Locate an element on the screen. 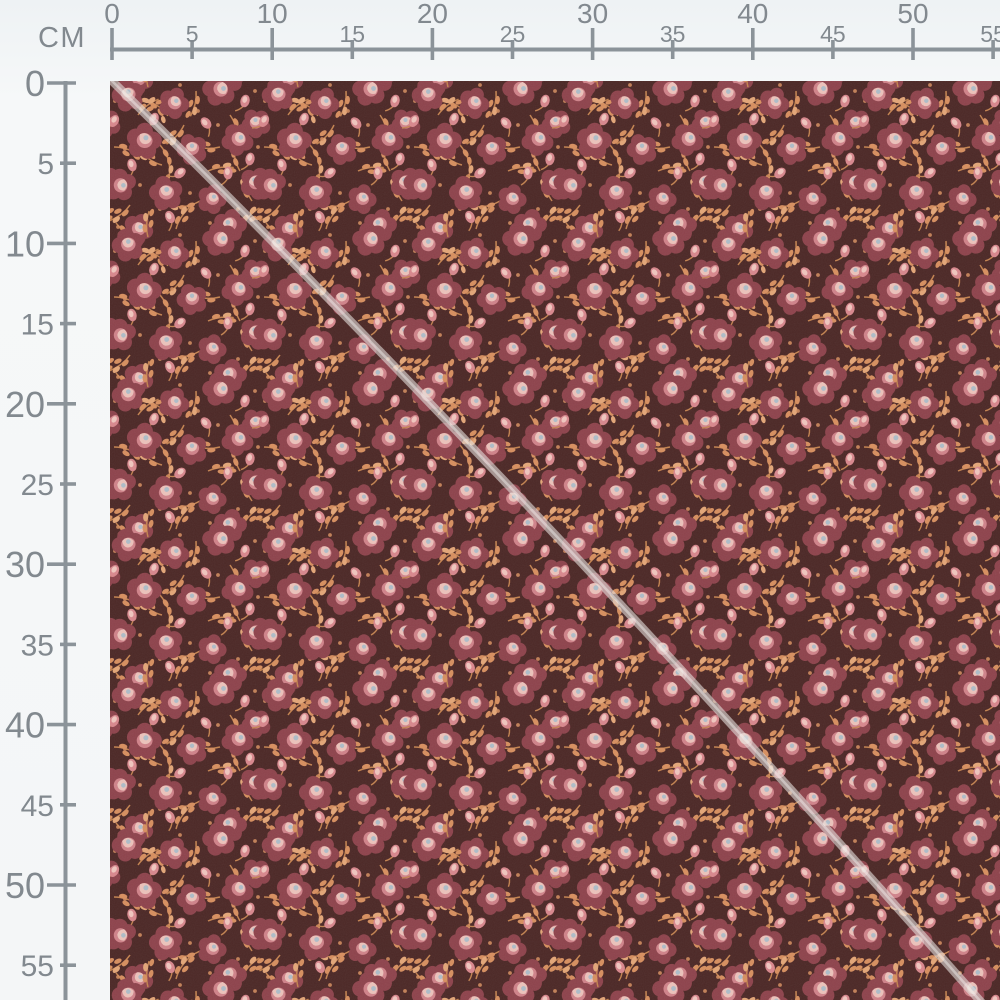 The image size is (1000, 1000). v-ruler-label-5: 5 is located at coordinates (45, 164).